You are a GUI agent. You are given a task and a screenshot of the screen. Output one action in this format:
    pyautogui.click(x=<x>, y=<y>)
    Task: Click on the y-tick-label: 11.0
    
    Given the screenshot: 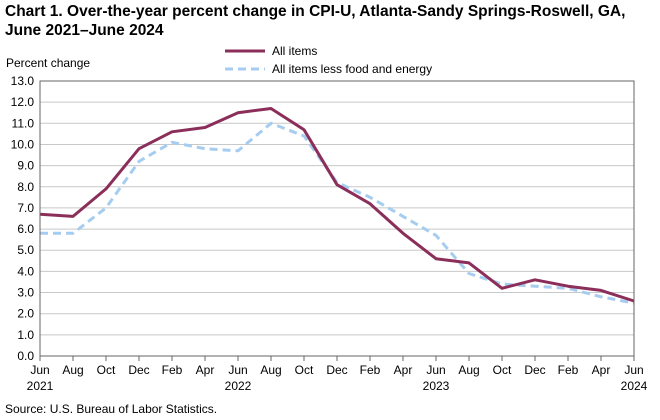 What is the action you would take?
    pyautogui.click(x=23, y=123)
    